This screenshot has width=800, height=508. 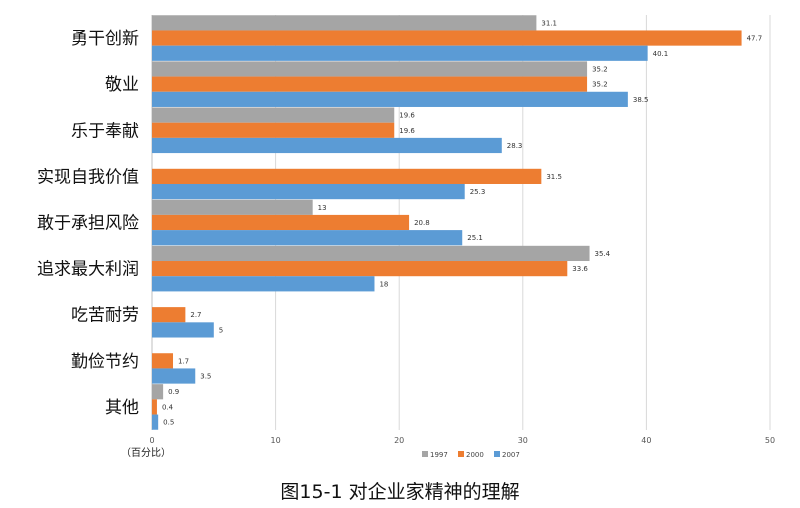 I want to click on data-label: 18, so click(x=383, y=284).